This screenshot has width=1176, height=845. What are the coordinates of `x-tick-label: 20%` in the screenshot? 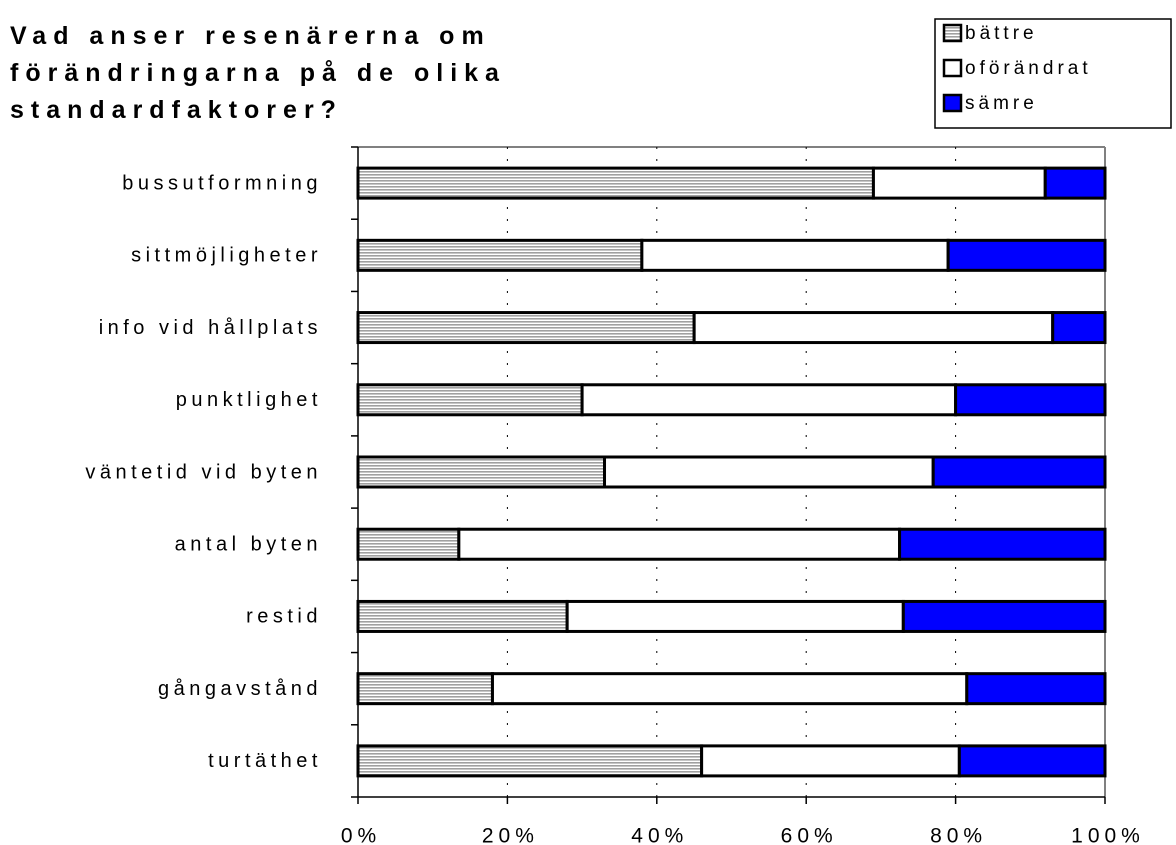 It's located at (510, 835).